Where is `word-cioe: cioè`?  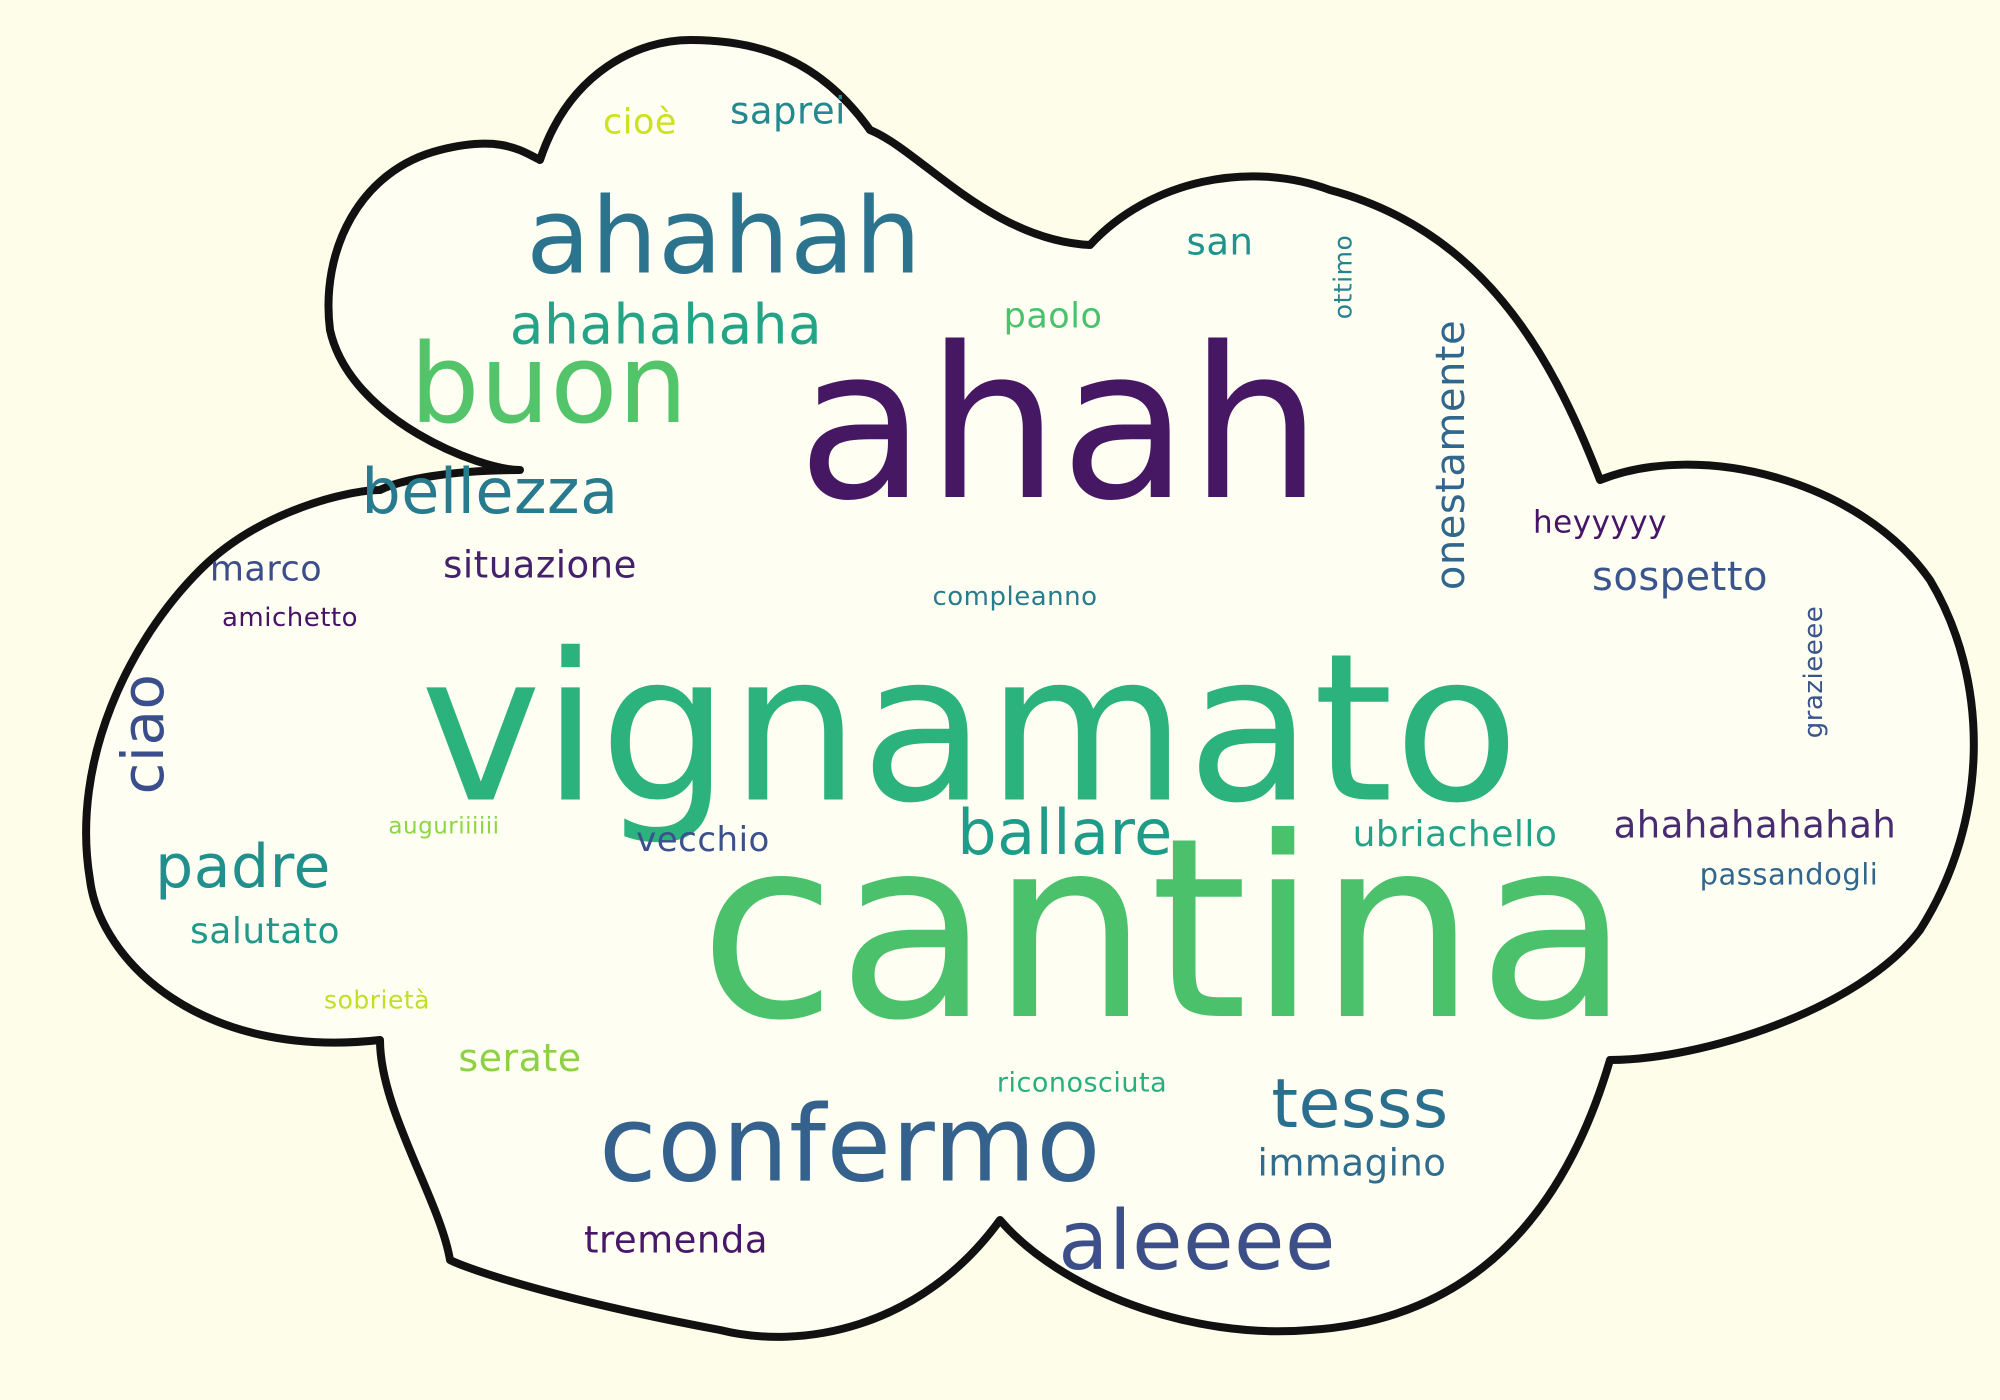
word-cioe: cioè is located at coordinates (640, 122).